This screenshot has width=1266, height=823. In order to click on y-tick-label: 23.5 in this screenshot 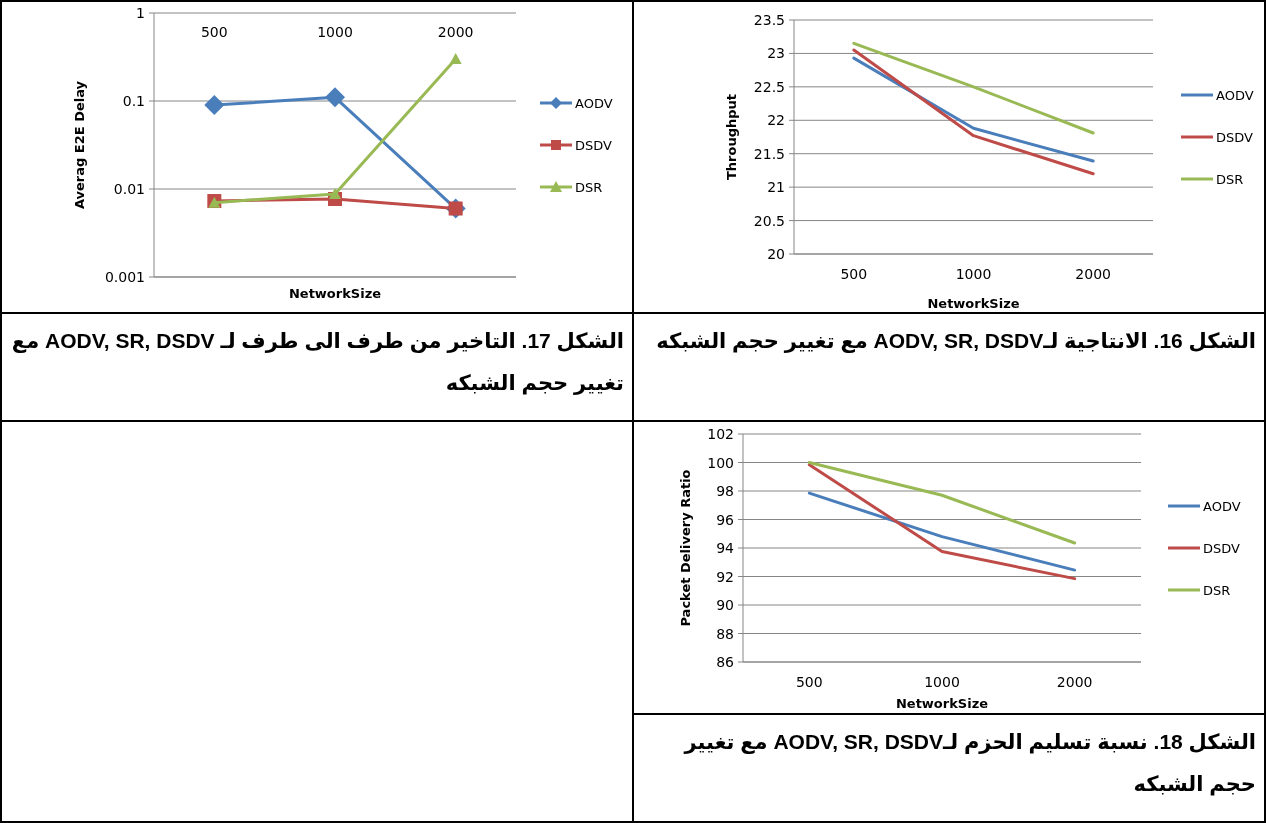, I will do `click(769, 20)`.